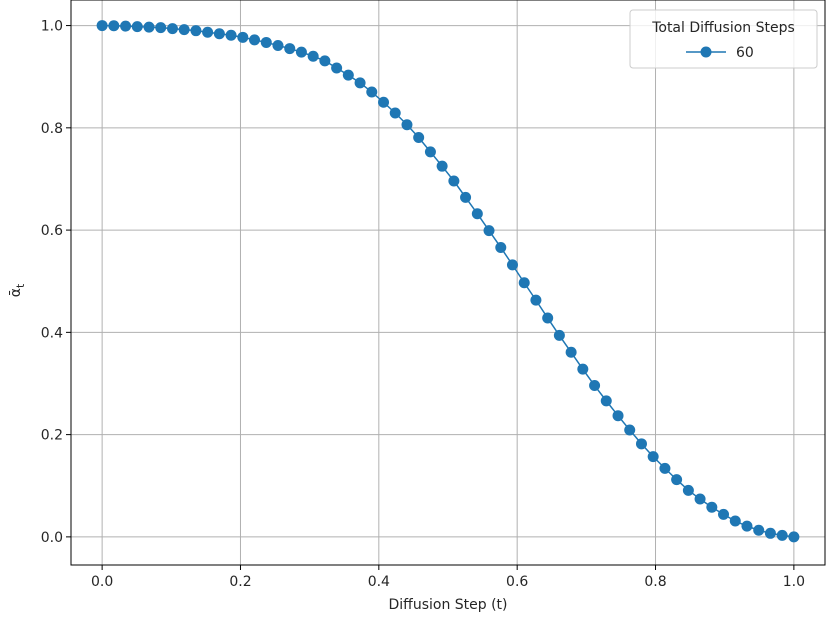  Describe the element at coordinates (723, 28) in the screenshot. I see `legend-title: Total Diffusion Steps` at that location.